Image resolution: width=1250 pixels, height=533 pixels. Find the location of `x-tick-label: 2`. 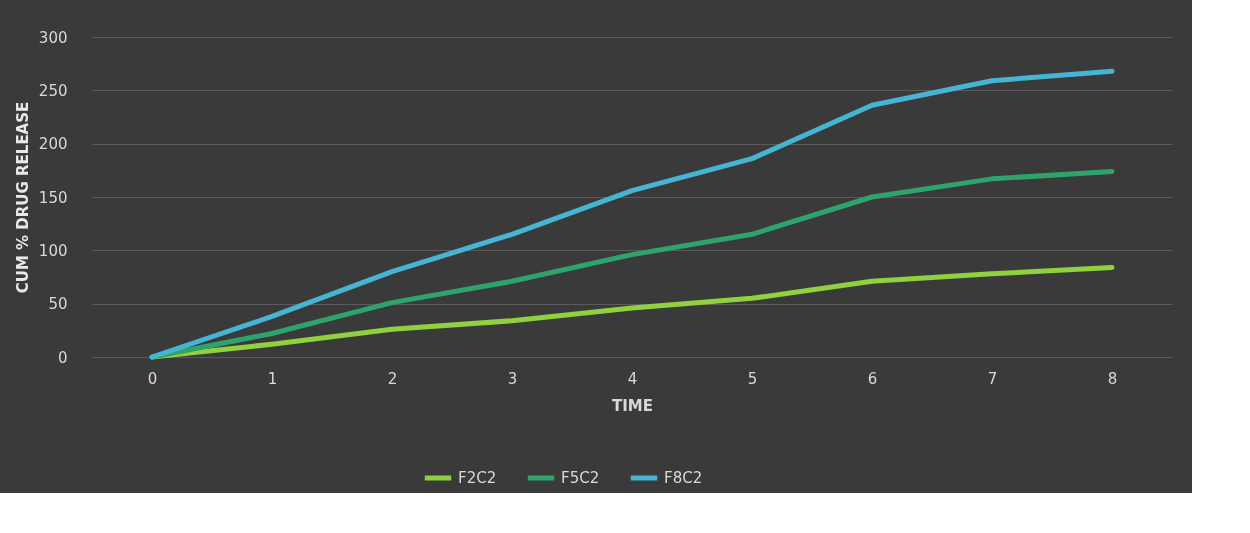

x-tick-label: 2 is located at coordinates (392, 378).